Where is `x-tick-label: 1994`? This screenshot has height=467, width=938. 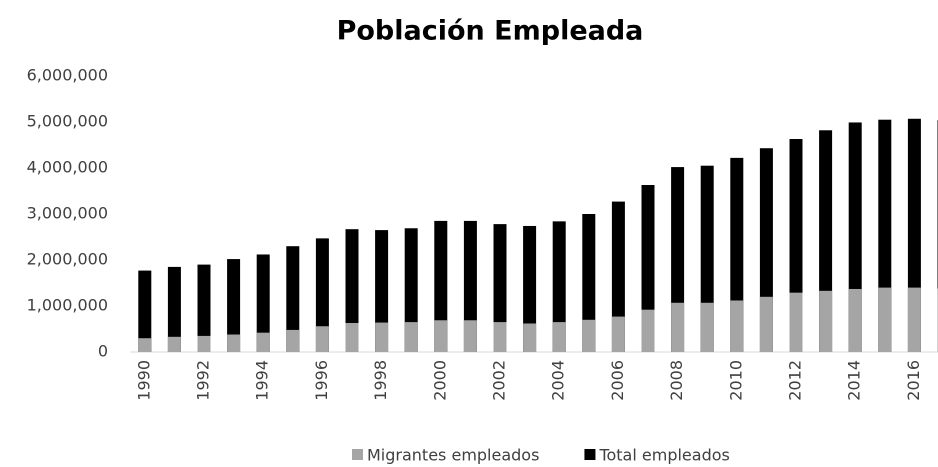 x-tick-label: 1994 is located at coordinates (262, 380).